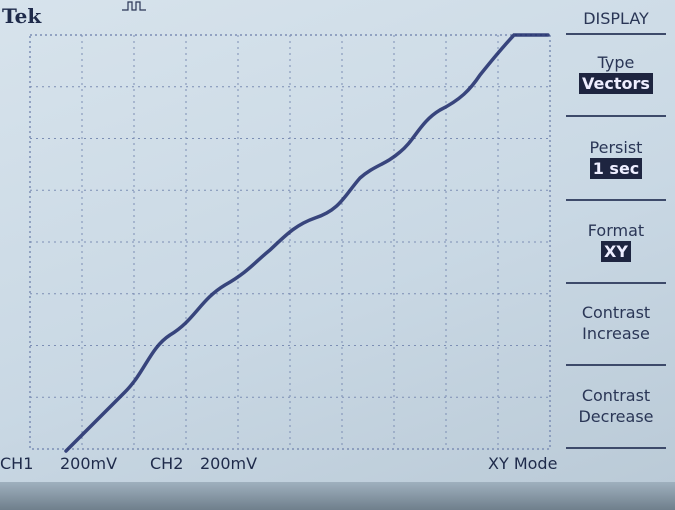 Image resolution: width=675 pixels, height=510 pixels. Describe the element at coordinates (616, 406) in the screenshot. I see `menu-button: Contrast Decrease` at that location.